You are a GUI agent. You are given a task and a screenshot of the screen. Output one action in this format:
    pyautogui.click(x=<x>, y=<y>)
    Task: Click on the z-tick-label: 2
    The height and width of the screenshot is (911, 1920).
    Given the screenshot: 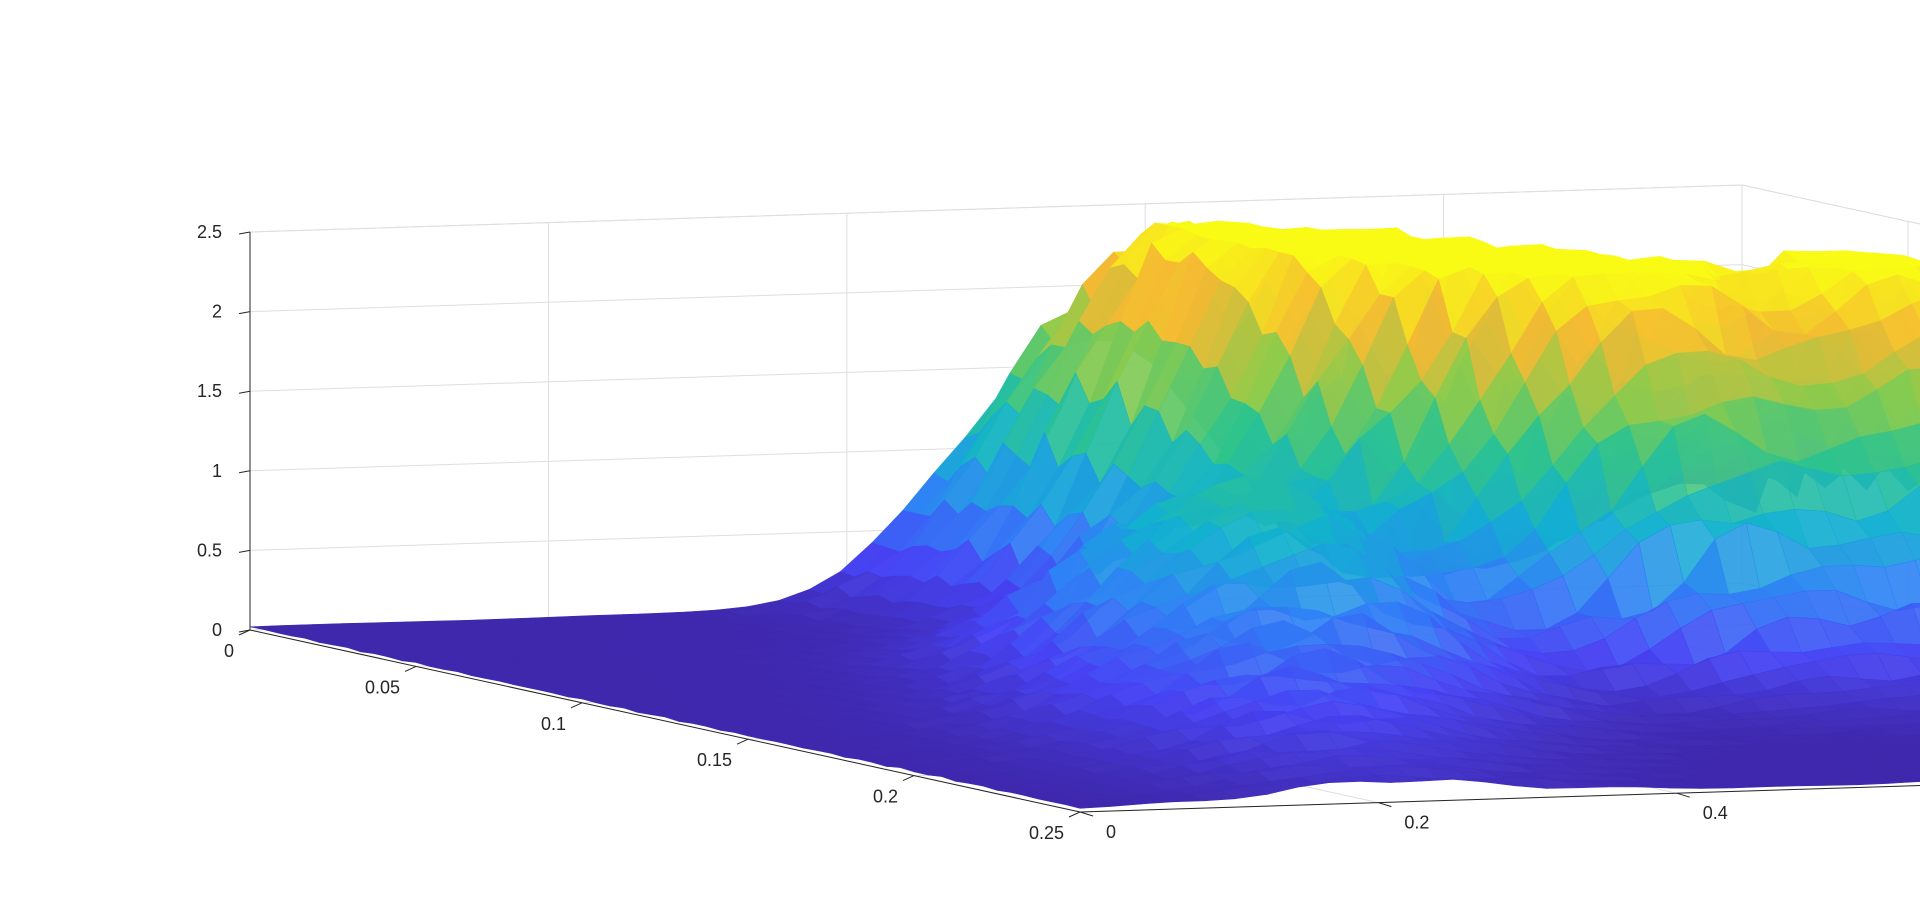 What is the action you would take?
    pyautogui.click(x=217, y=312)
    